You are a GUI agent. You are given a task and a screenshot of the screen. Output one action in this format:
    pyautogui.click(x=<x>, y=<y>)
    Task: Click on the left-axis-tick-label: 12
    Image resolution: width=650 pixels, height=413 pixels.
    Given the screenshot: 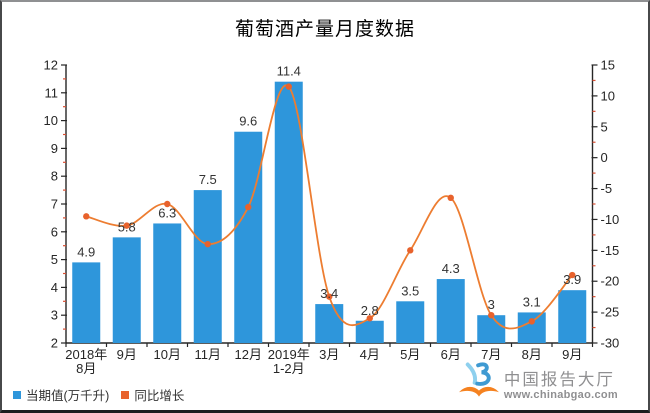 What is the action you would take?
    pyautogui.click(x=51, y=65)
    